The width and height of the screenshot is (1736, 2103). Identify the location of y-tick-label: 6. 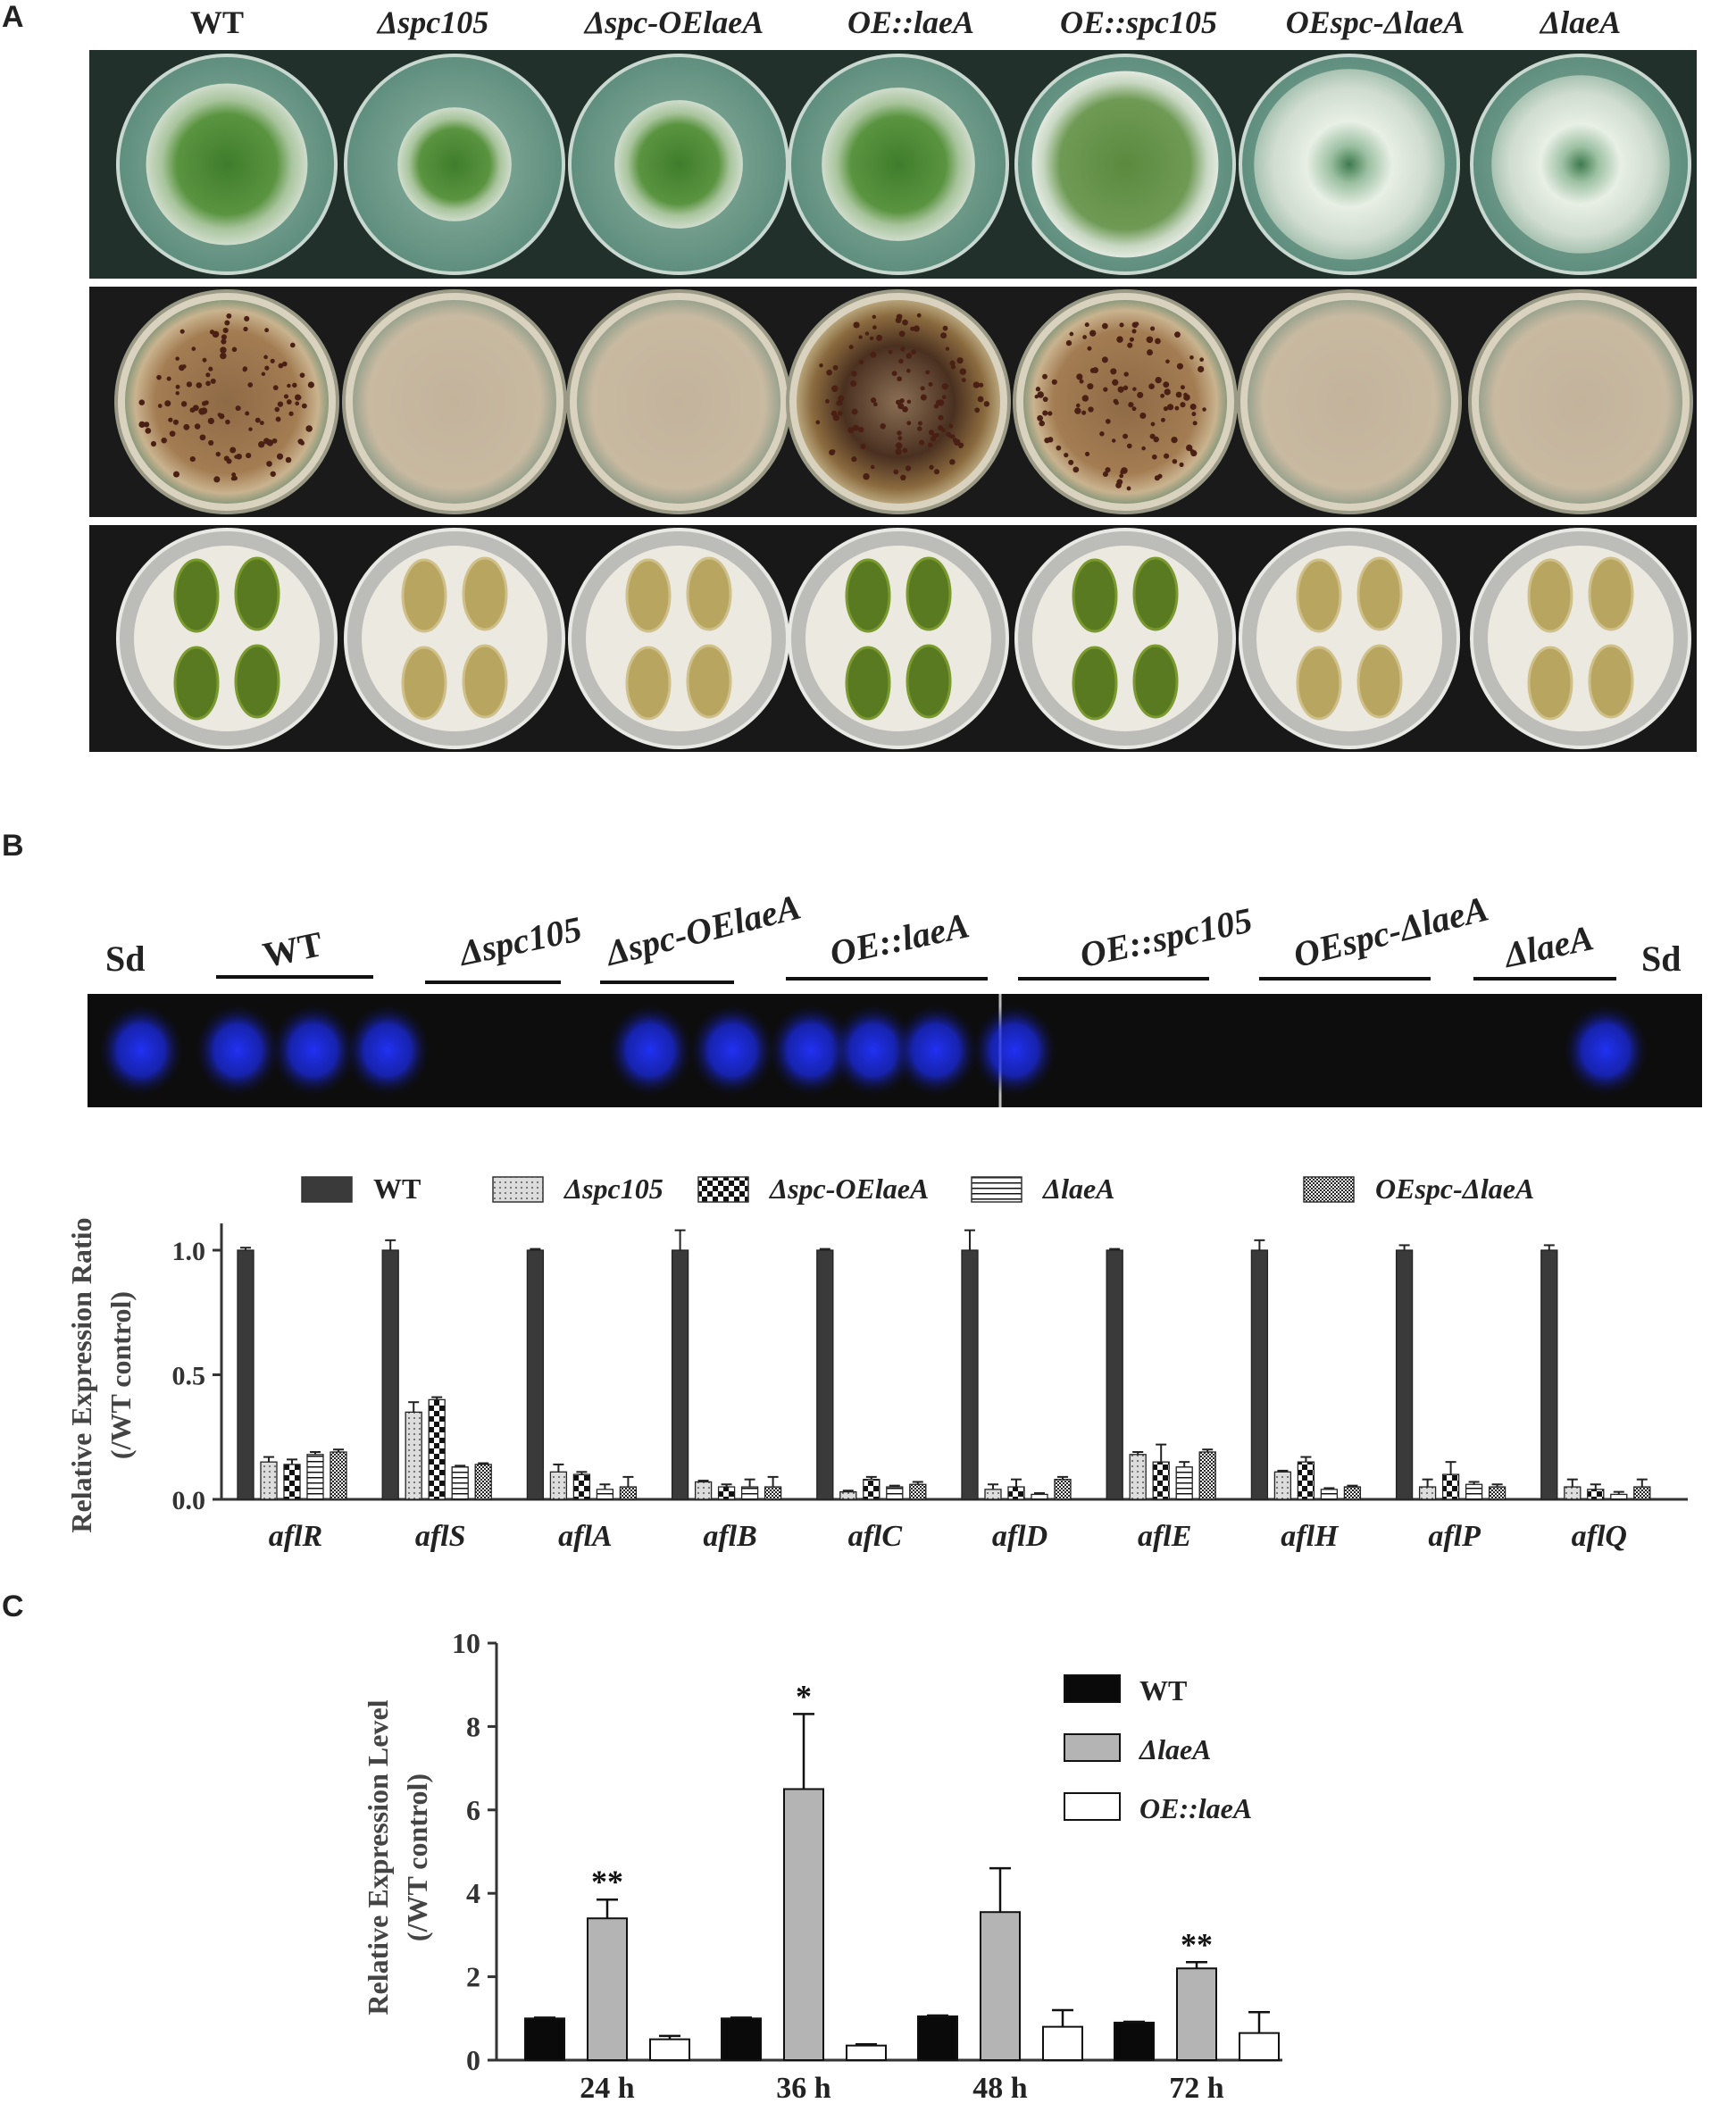
(473, 1810).